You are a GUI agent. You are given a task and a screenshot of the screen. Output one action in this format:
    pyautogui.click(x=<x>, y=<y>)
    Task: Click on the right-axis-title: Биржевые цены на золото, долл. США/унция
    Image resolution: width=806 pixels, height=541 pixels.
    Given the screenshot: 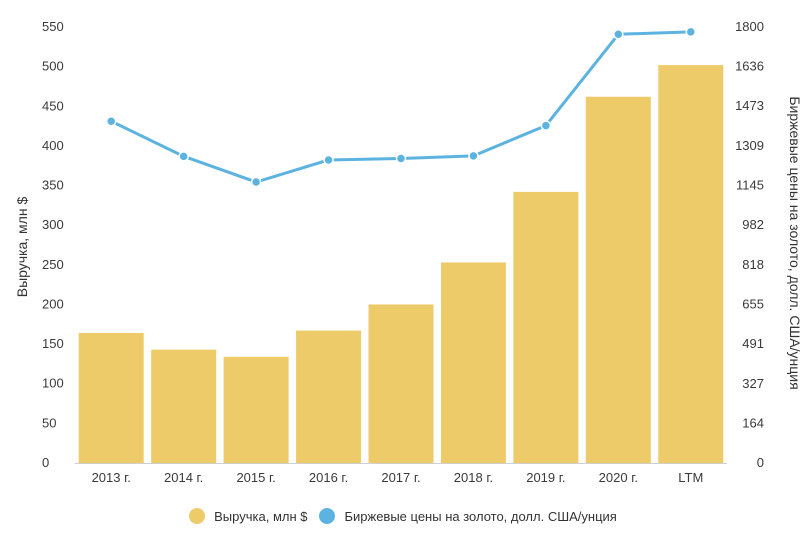 What is the action you would take?
    pyautogui.click(x=795, y=242)
    